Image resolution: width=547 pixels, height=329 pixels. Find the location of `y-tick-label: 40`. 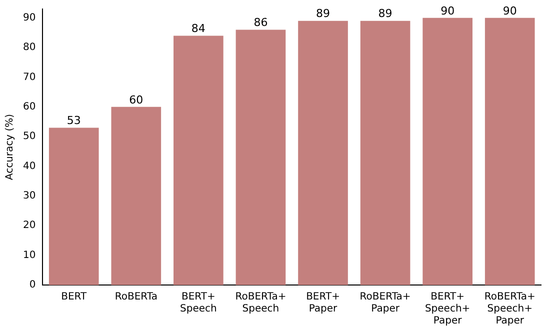

y-tick-label: 40 is located at coordinates (29, 166).